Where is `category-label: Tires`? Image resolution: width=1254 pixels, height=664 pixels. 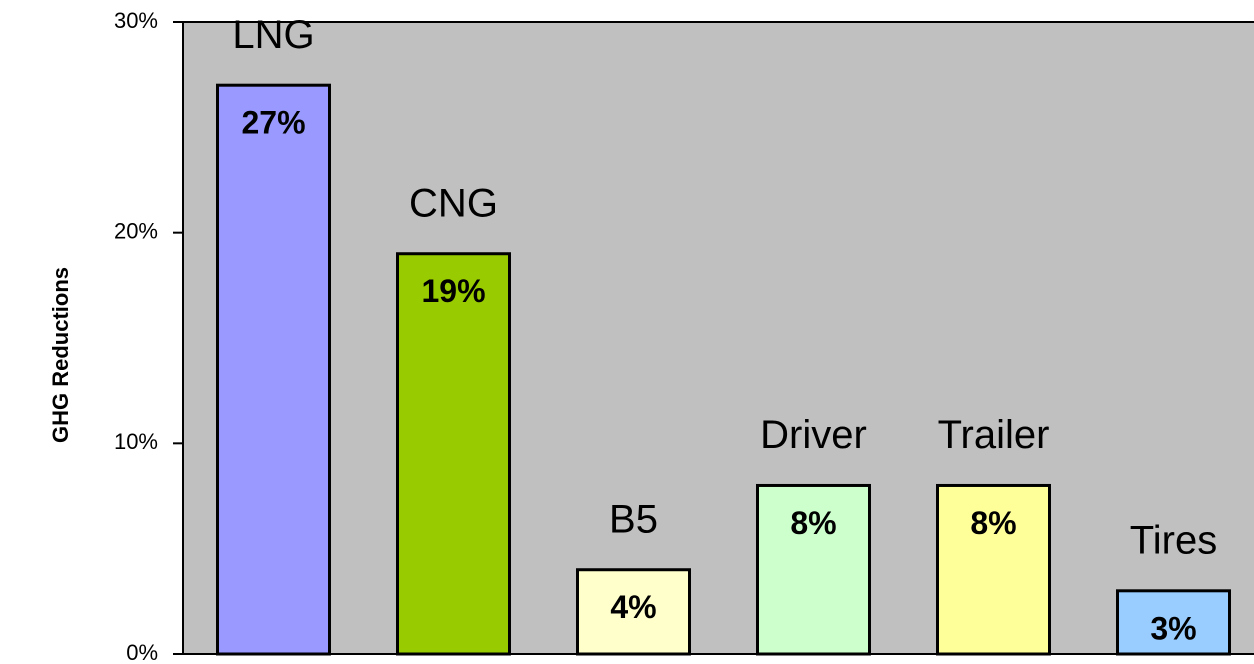
category-label: Tires is located at coordinates (1173, 540).